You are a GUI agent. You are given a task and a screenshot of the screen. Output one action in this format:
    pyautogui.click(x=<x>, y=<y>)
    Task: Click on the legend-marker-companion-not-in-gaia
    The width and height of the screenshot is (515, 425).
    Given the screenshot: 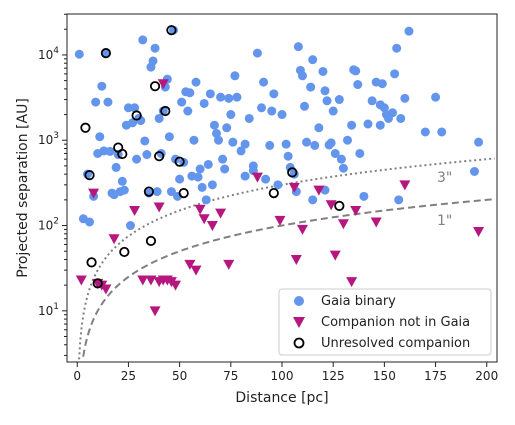 What is the action you would take?
    pyautogui.click(x=299, y=322)
    